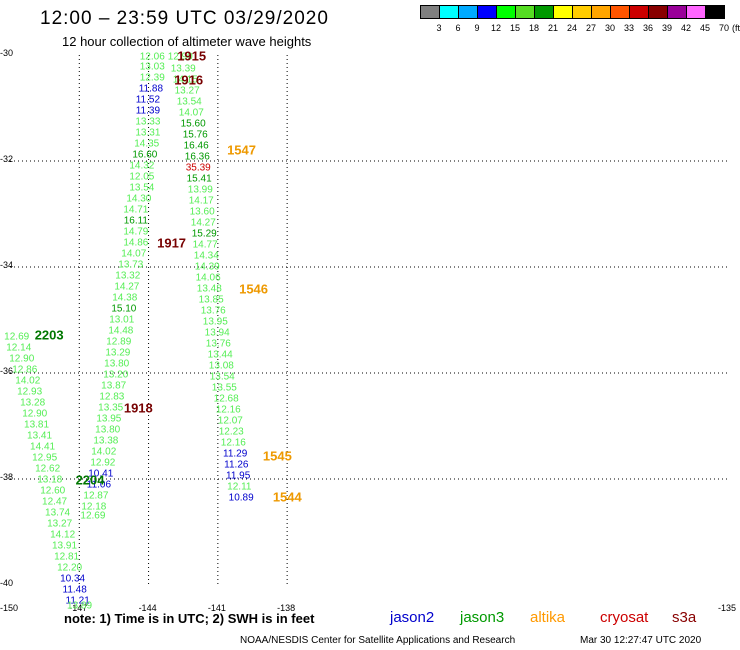 Image resolution: width=740 pixels, height=650 pixels. I want to click on wave-height-value: 14.02, so click(104, 452).